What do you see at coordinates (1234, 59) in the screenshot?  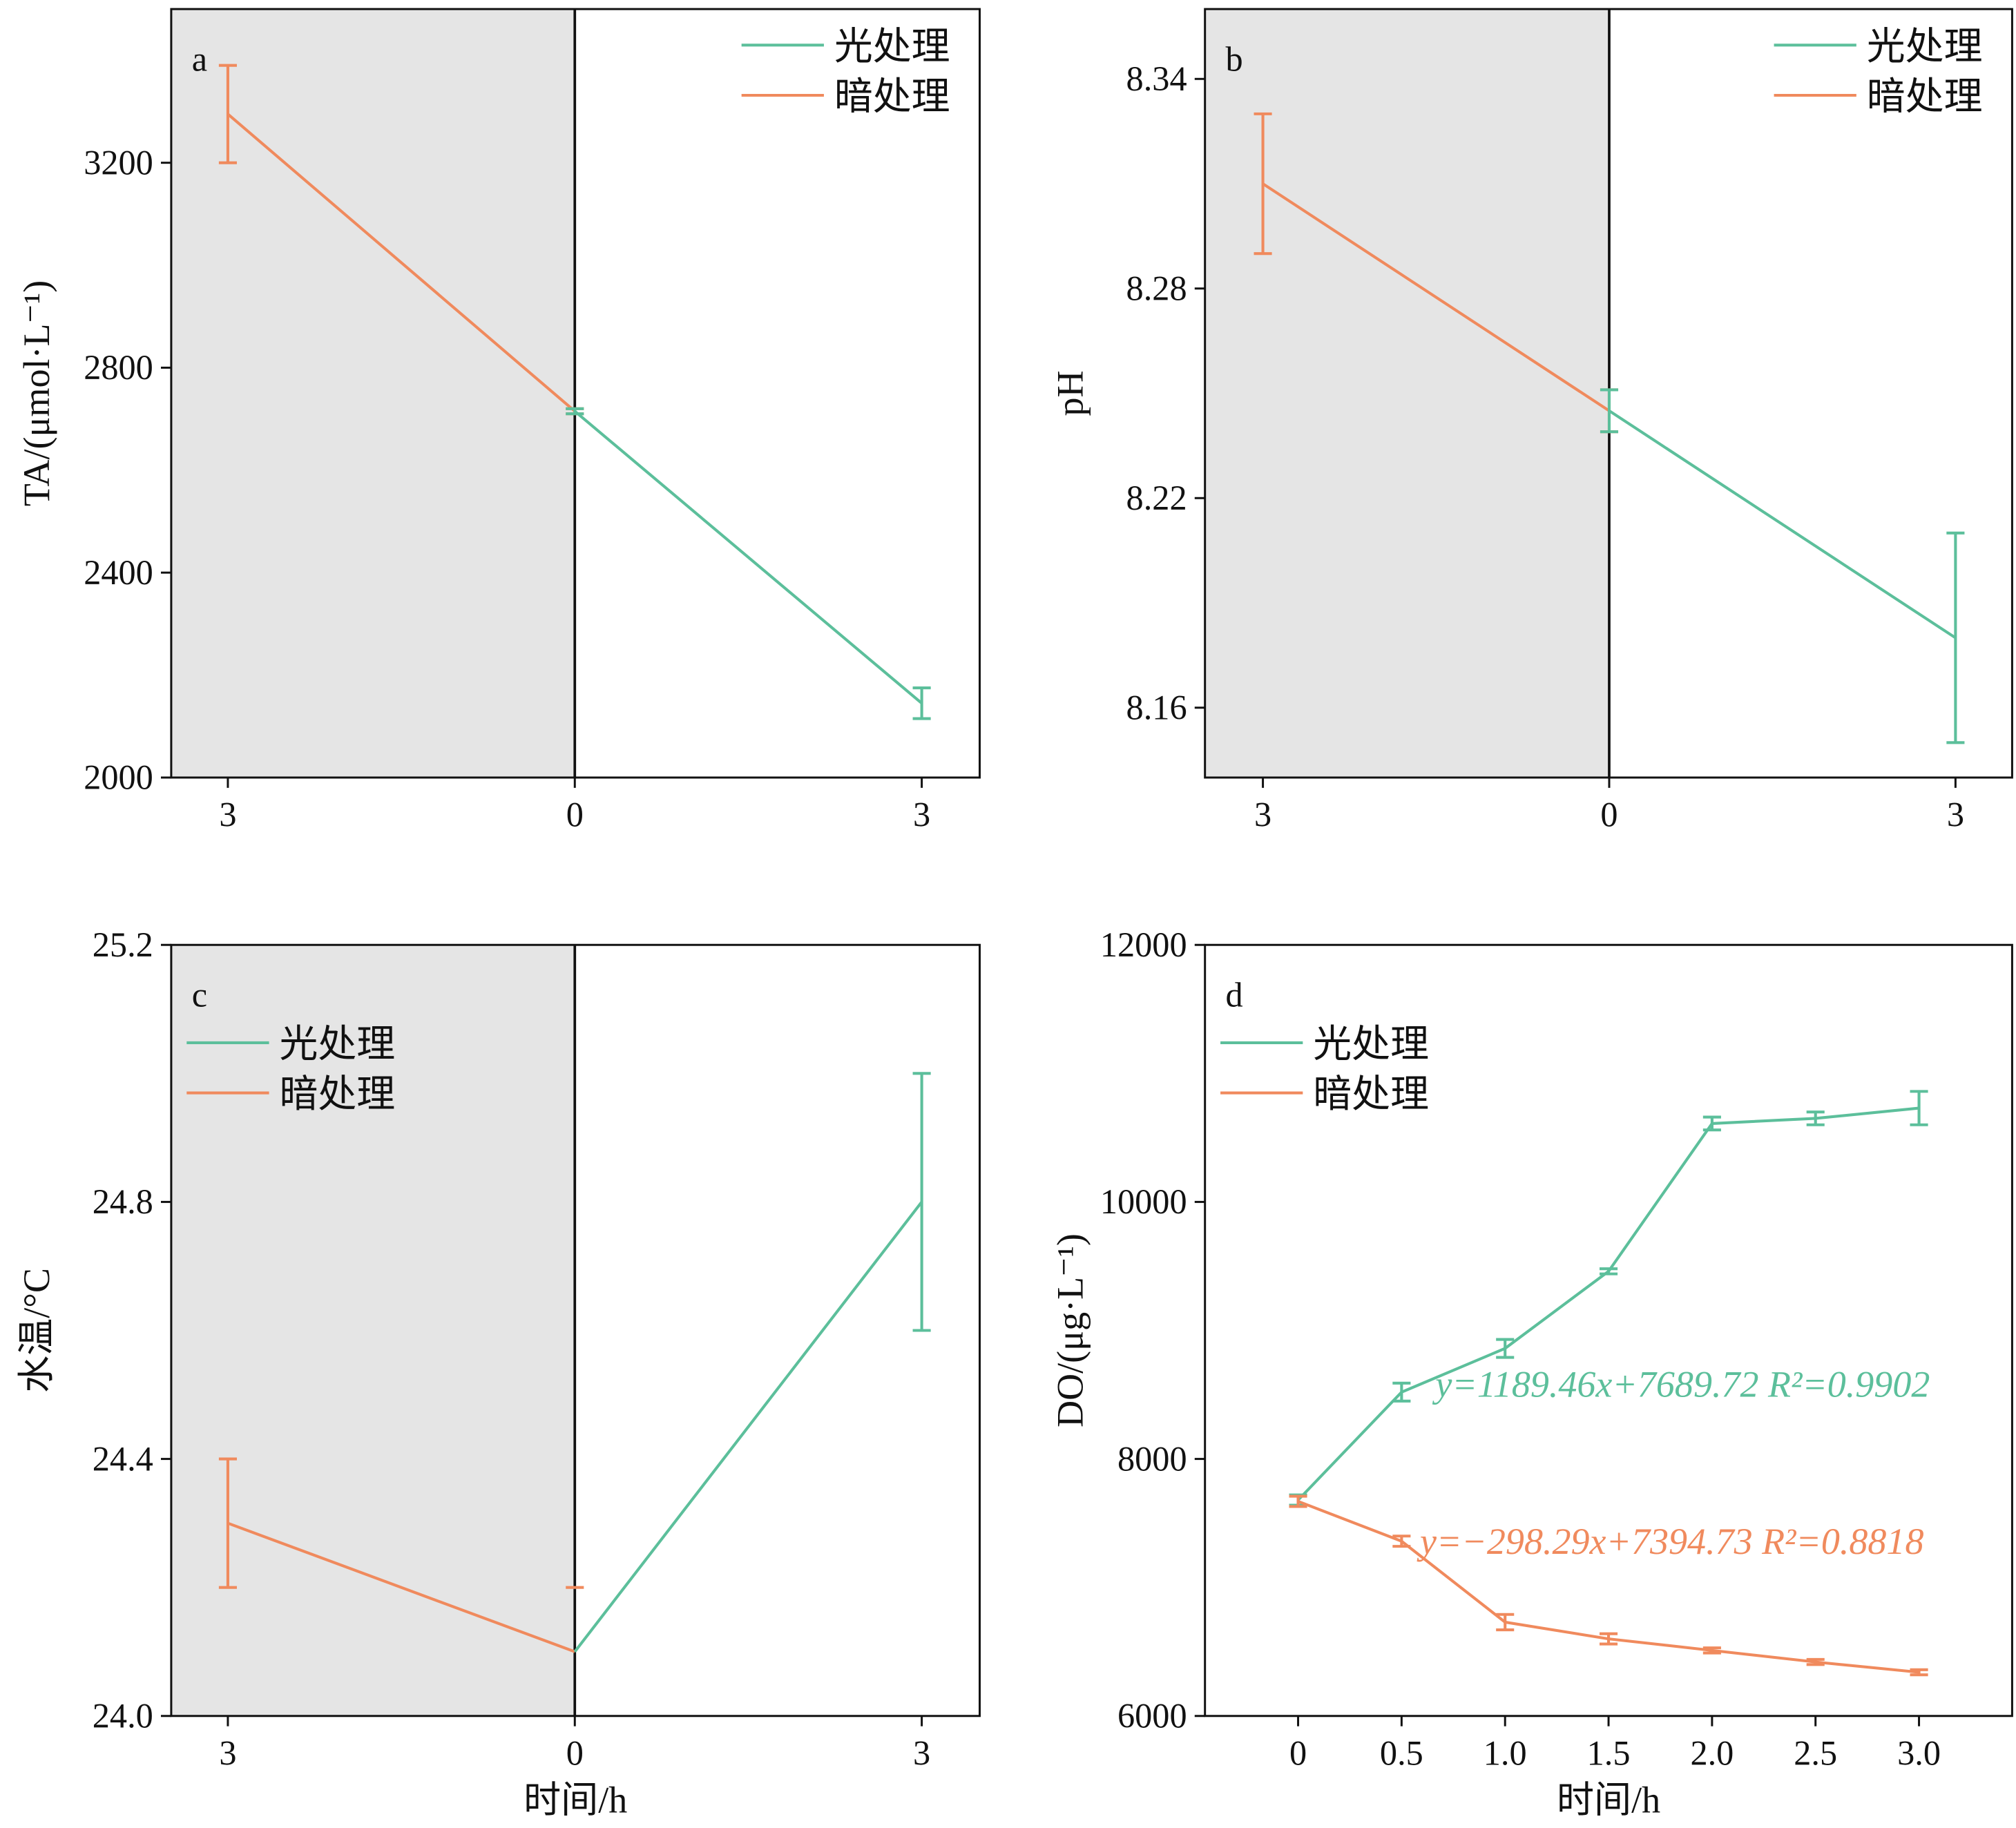 I see `panel-letter: b` at bounding box center [1234, 59].